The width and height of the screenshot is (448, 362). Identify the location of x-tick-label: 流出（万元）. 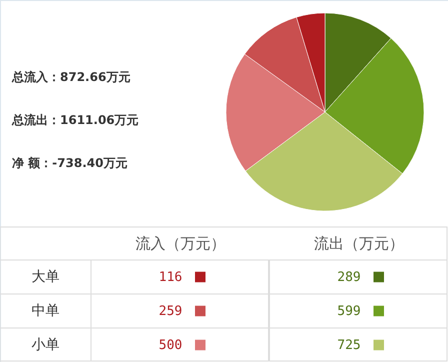
(359, 243).